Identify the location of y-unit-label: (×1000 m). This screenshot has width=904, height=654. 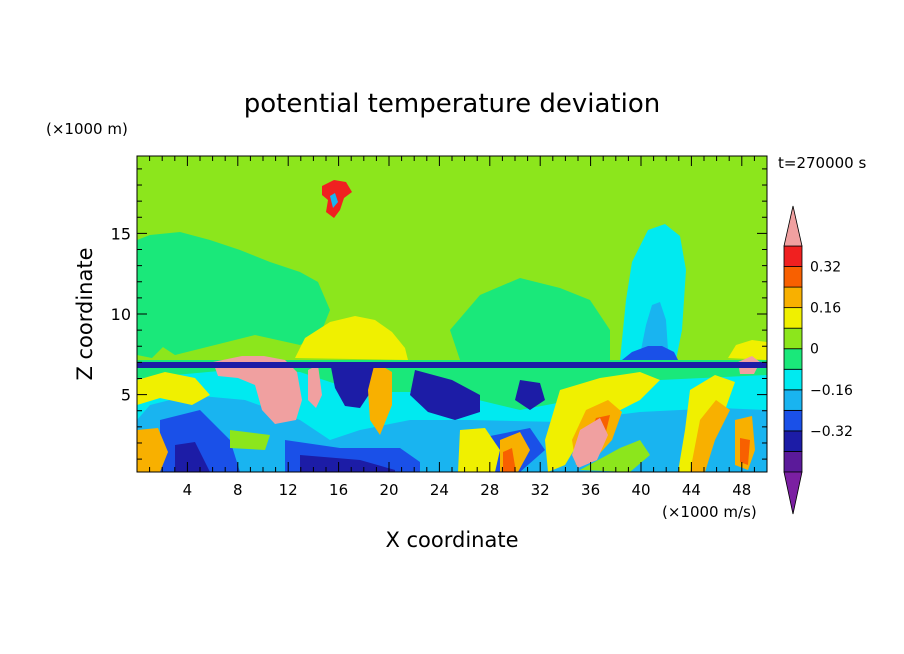
(87, 129).